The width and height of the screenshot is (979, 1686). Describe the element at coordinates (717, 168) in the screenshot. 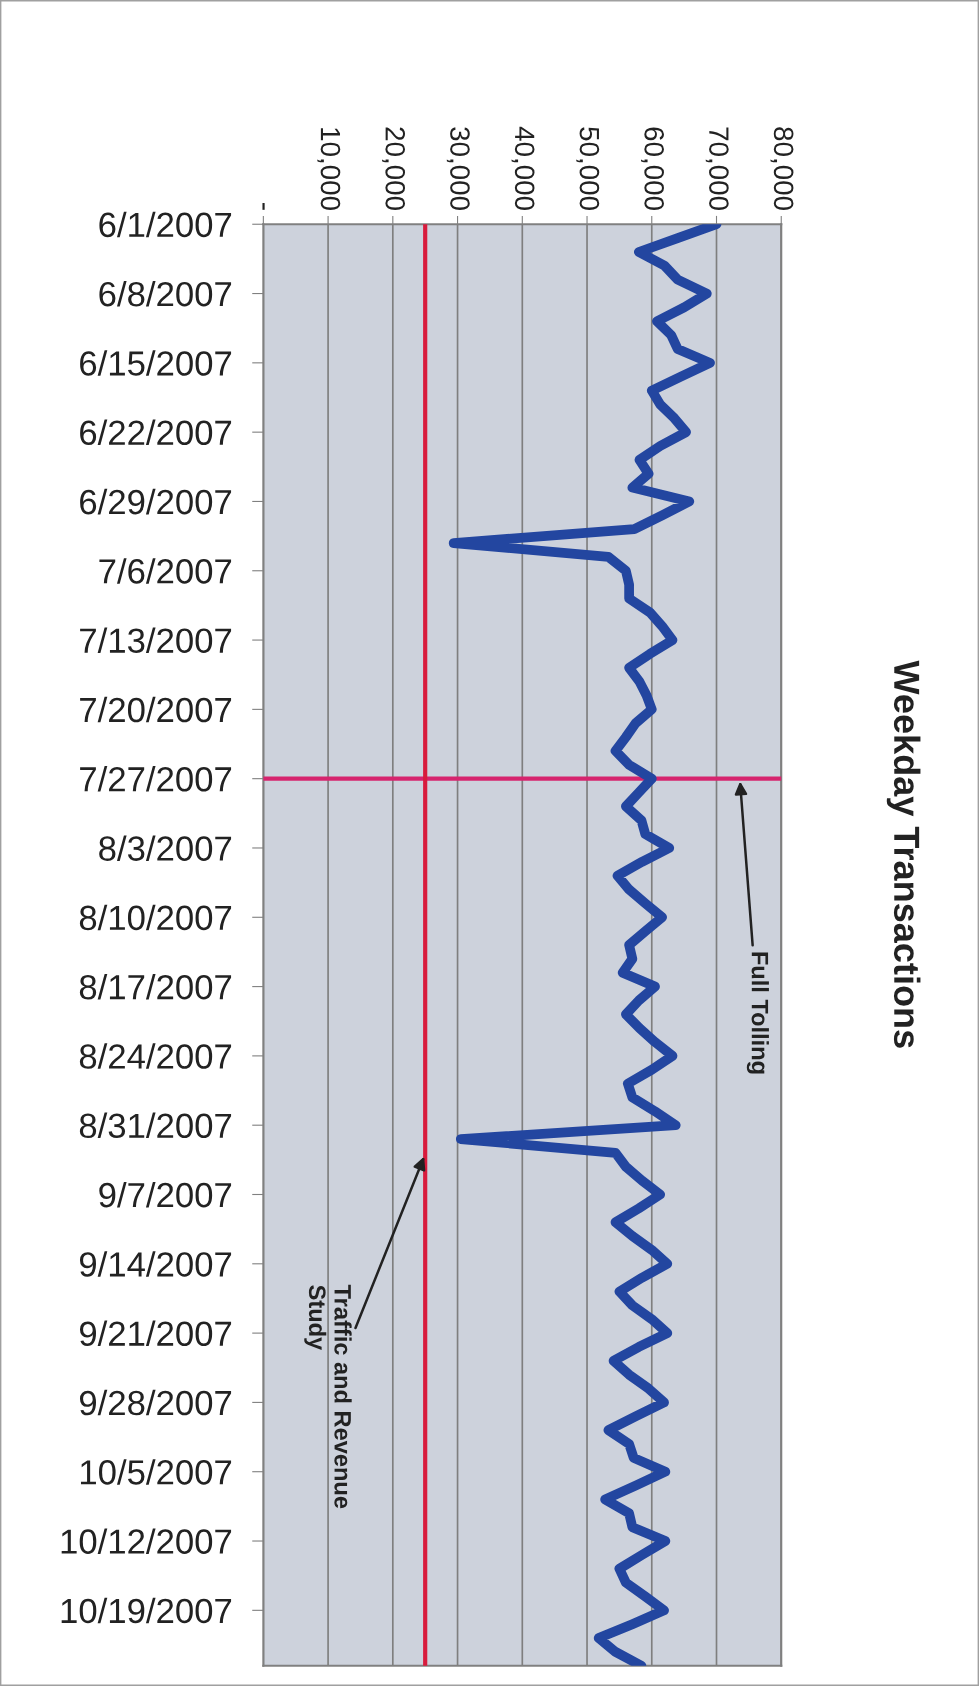

I see `x-tick-label: 70,000` at that location.